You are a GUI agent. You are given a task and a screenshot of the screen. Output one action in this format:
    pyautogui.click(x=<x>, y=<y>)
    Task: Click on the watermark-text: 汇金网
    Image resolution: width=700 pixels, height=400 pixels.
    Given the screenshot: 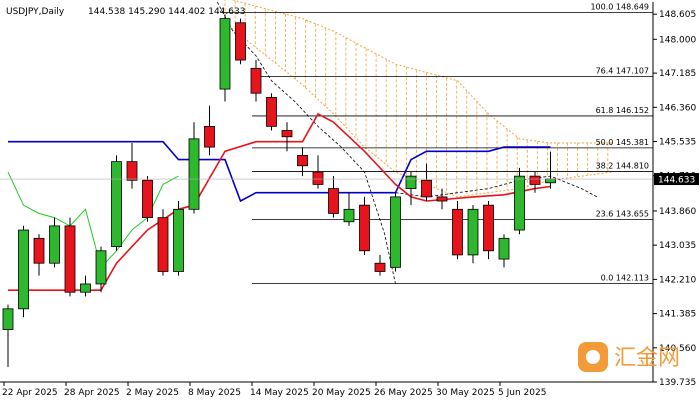 What is the action you would take?
    pyautogui.click(x=647, y=358)
    